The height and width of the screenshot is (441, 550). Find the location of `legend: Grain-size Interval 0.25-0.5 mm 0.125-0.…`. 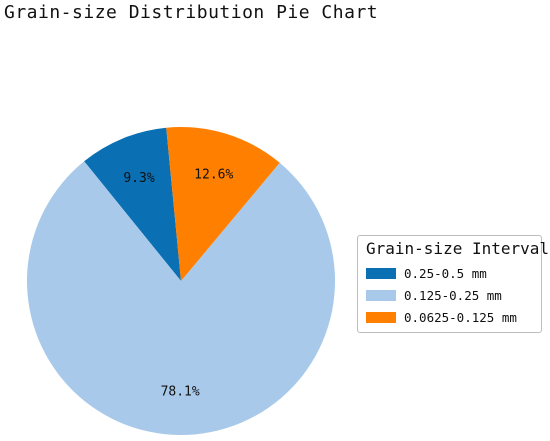

legend: Grain-size Interval 0.25-0.5 mm 0.125-0.… is located at coordinates (453, 284).